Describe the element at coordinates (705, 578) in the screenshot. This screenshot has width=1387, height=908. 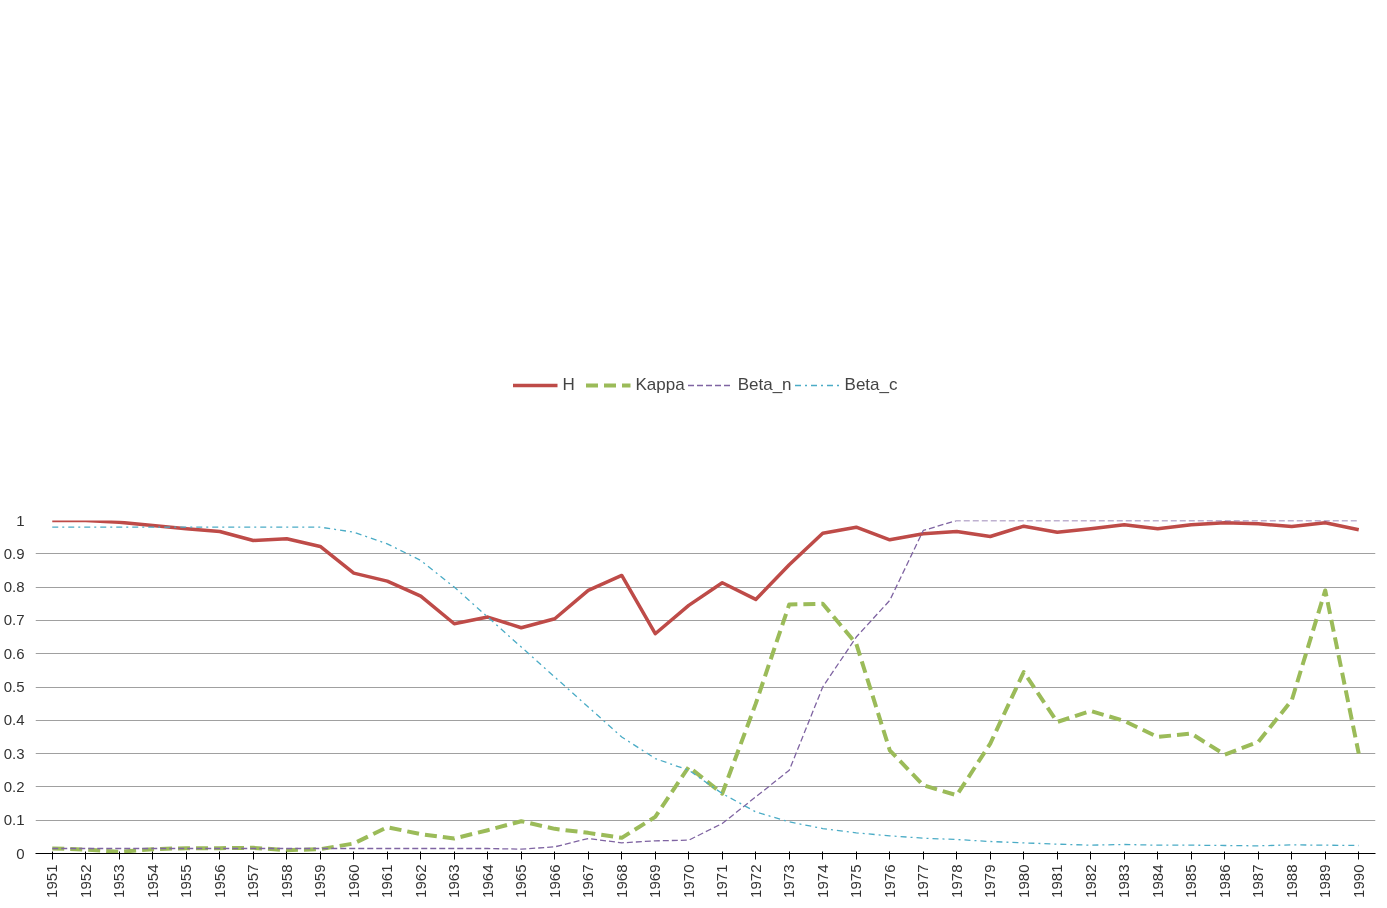
I see `line-series` at that location.